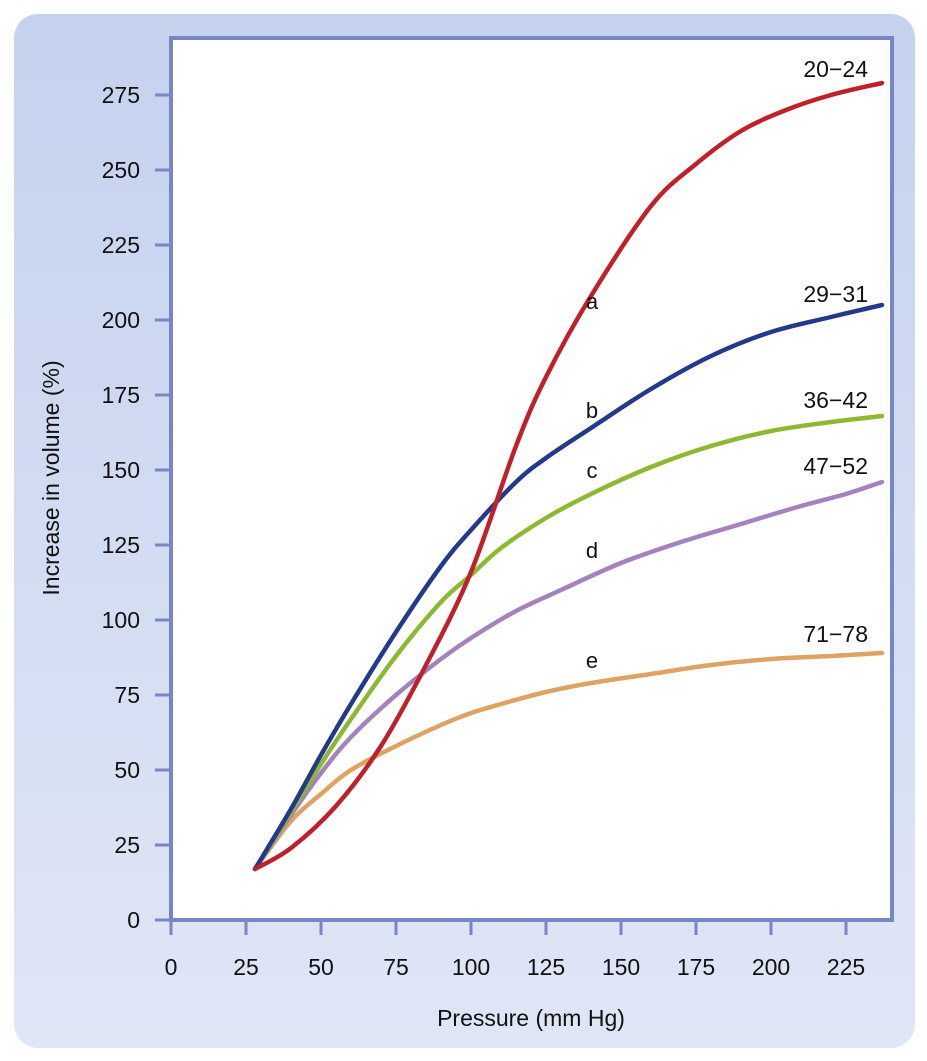 The height and width of the screenshot is (1061, 927). What do you see at coordinates (592, 301) in the screenshot?
I see `series-letter-a: a` at bounding box center [592, 301].